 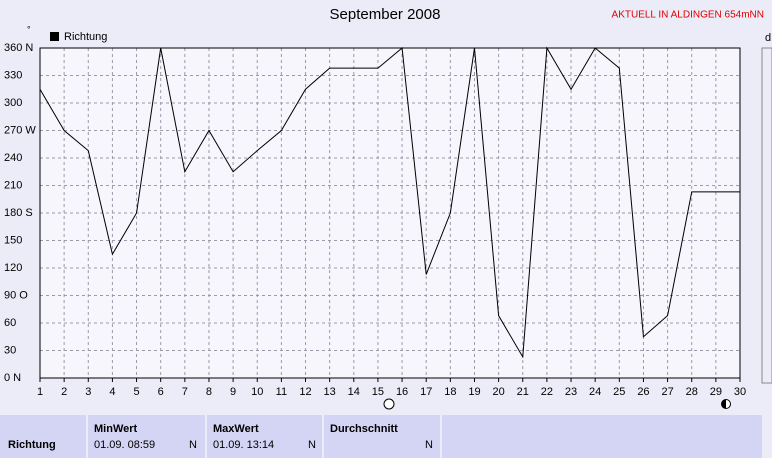 What do you see at coordinates (12, 378) in the screenshot?
I see `y-tick-label: 0 N` at bounding box center [12, 378].